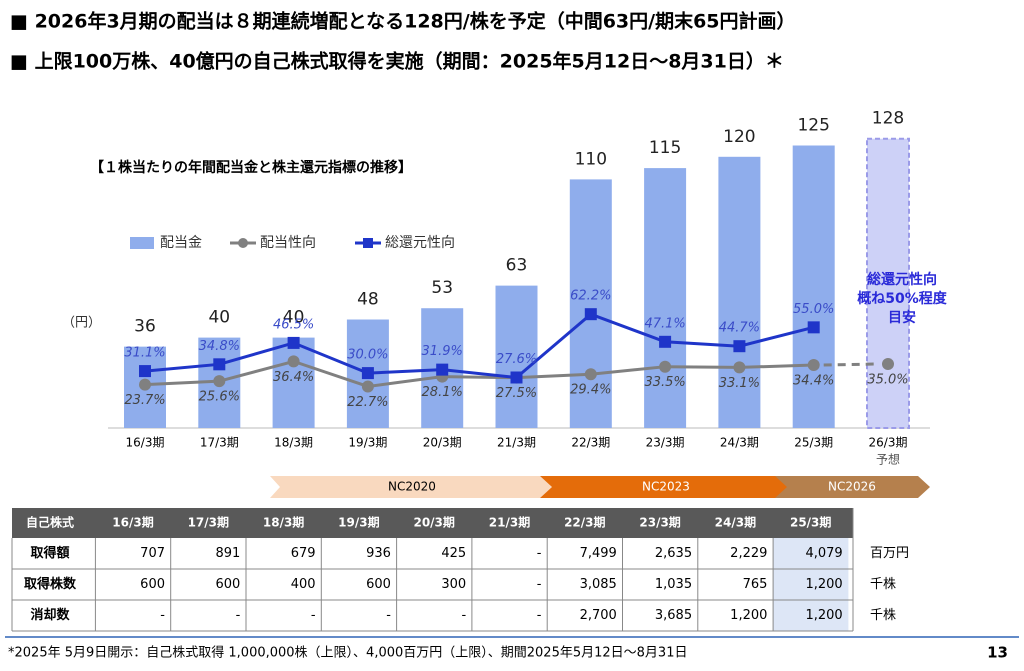 The width and height of the screenshot is (1024, 671). I want to click on table-cell: 1,035, so click(673, 584).